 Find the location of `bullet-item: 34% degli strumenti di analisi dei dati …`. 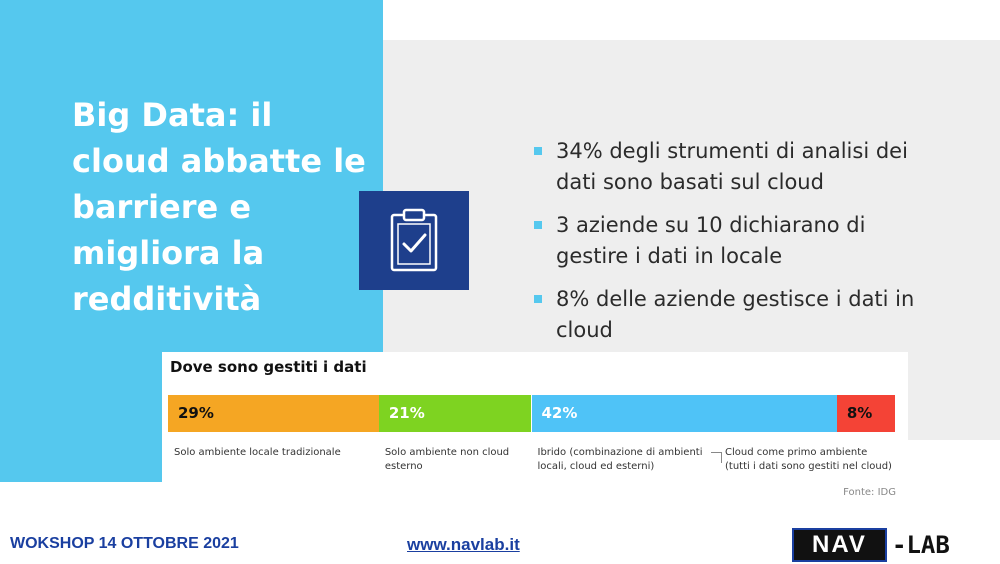

bullet-item: 34% degli strumenti di analisi dei dati … is located at coordinates (728, 167).